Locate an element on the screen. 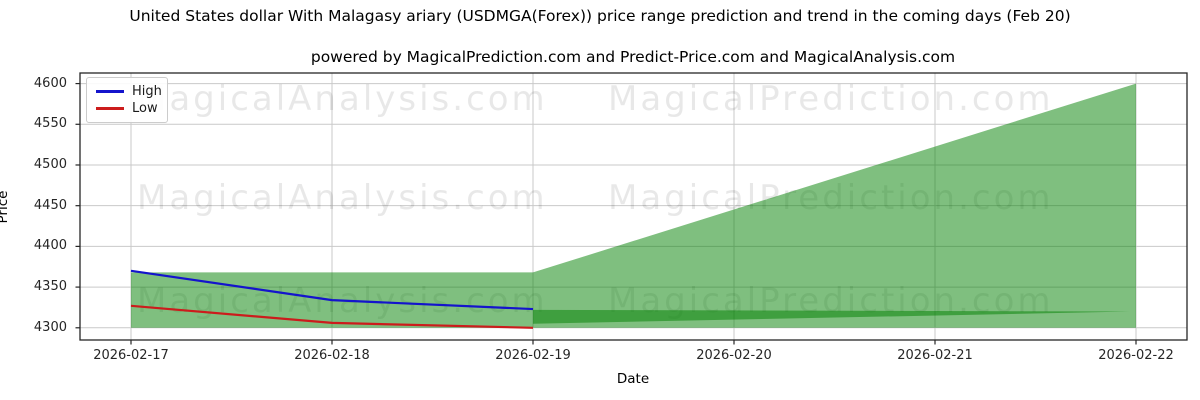 Image resolution: width=1200 pixels, height=400 pixels. forecast-trend-band is located at coordinates (831, 316).